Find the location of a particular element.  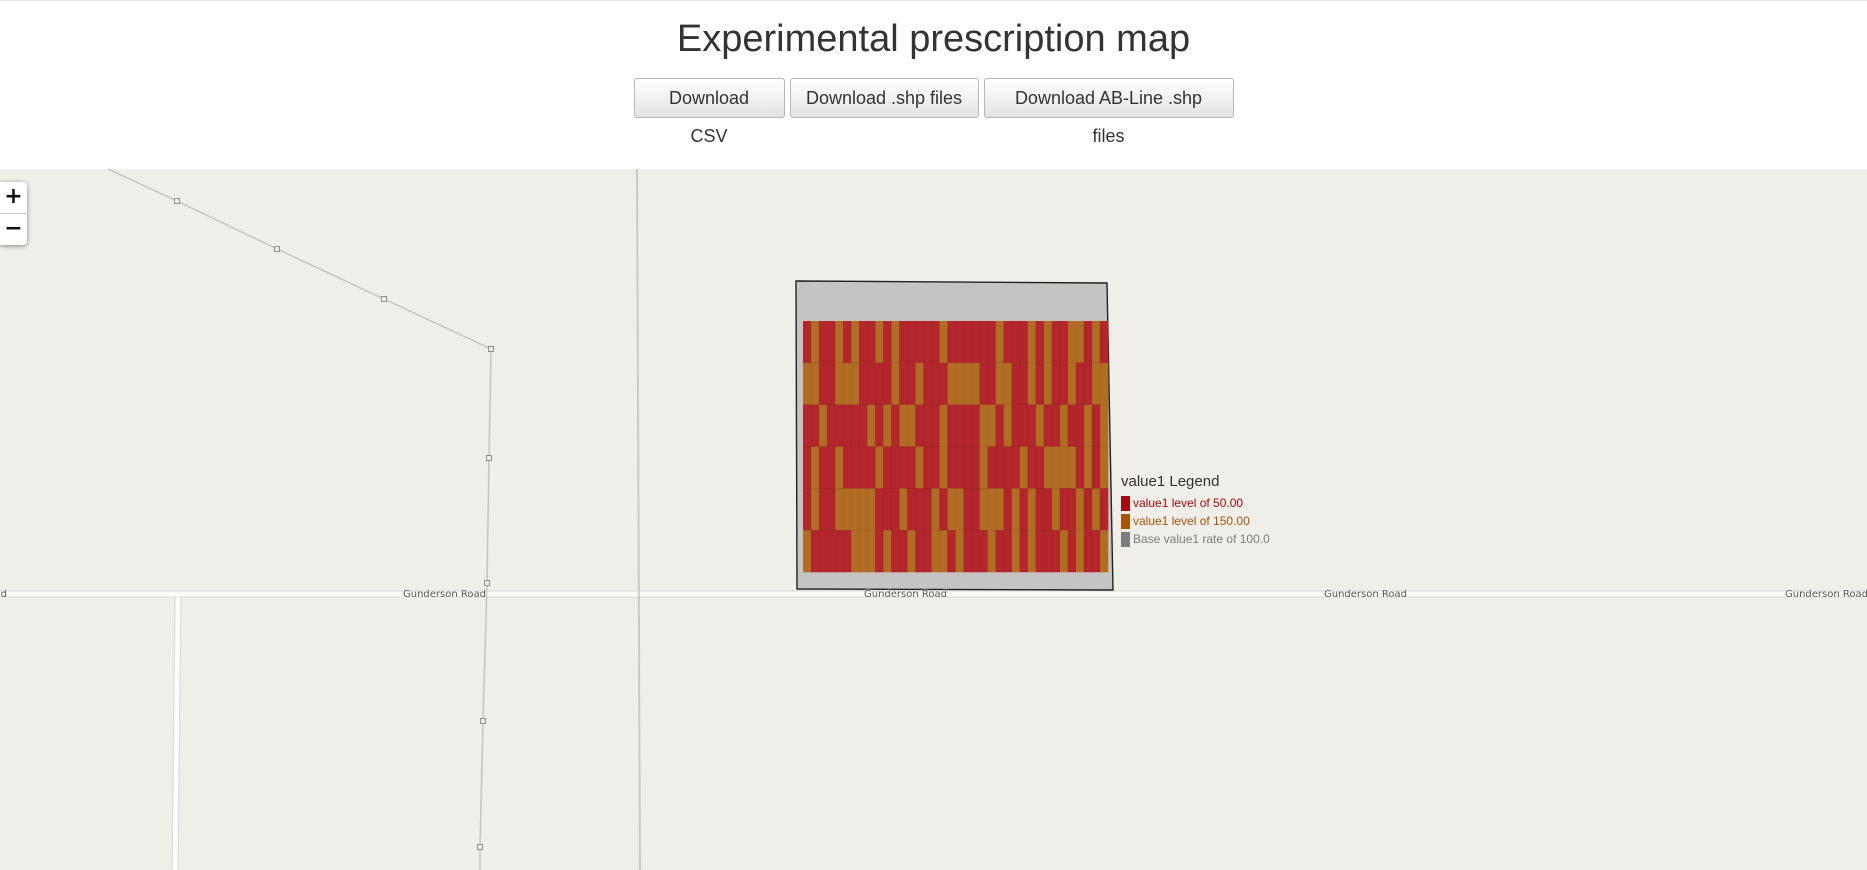

zoom-out-button: − is located at coordinates (13, 228).